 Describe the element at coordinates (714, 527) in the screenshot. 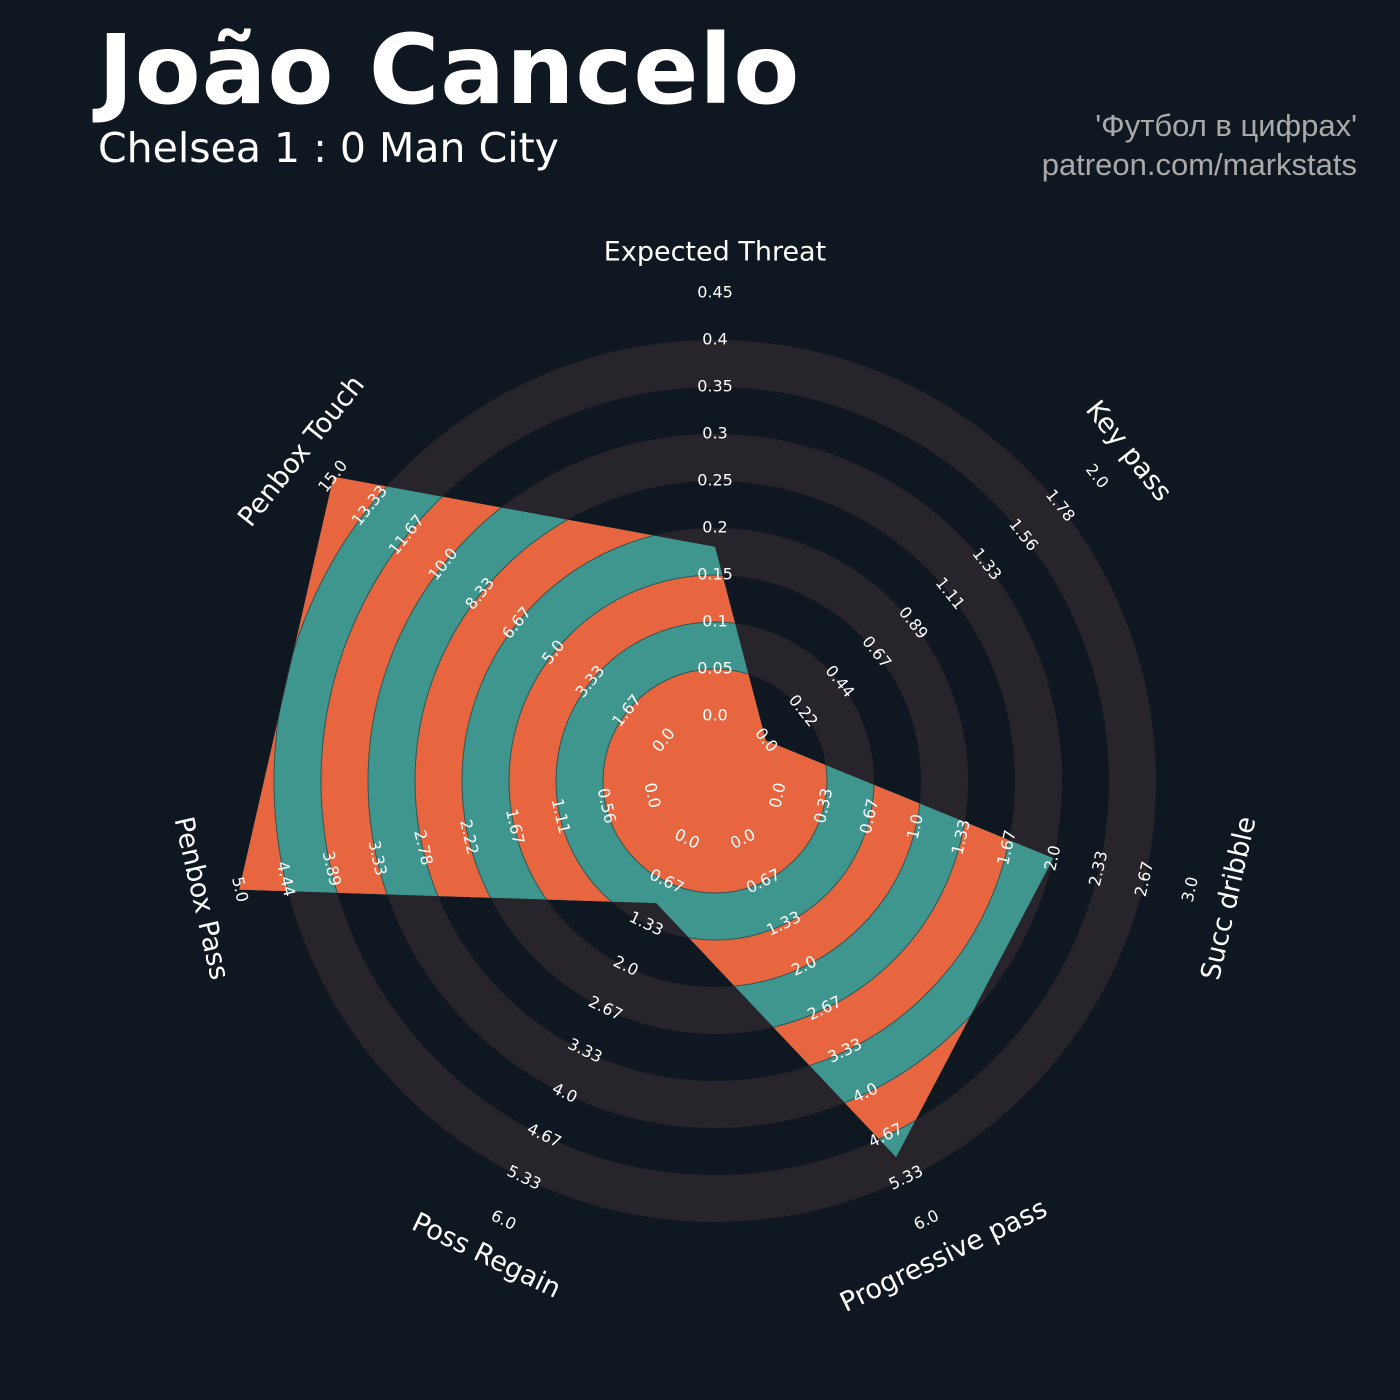

I see `tick-label: 0.2` at that location.